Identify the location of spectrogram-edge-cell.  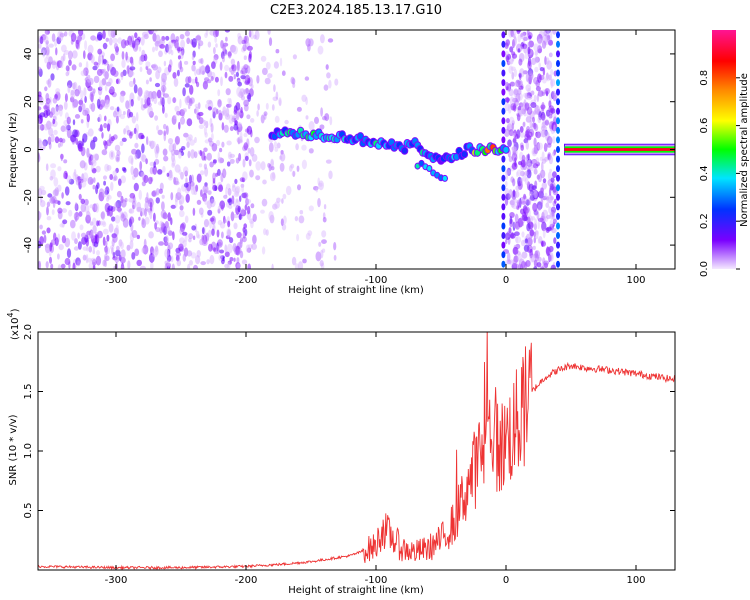
(503, 92).